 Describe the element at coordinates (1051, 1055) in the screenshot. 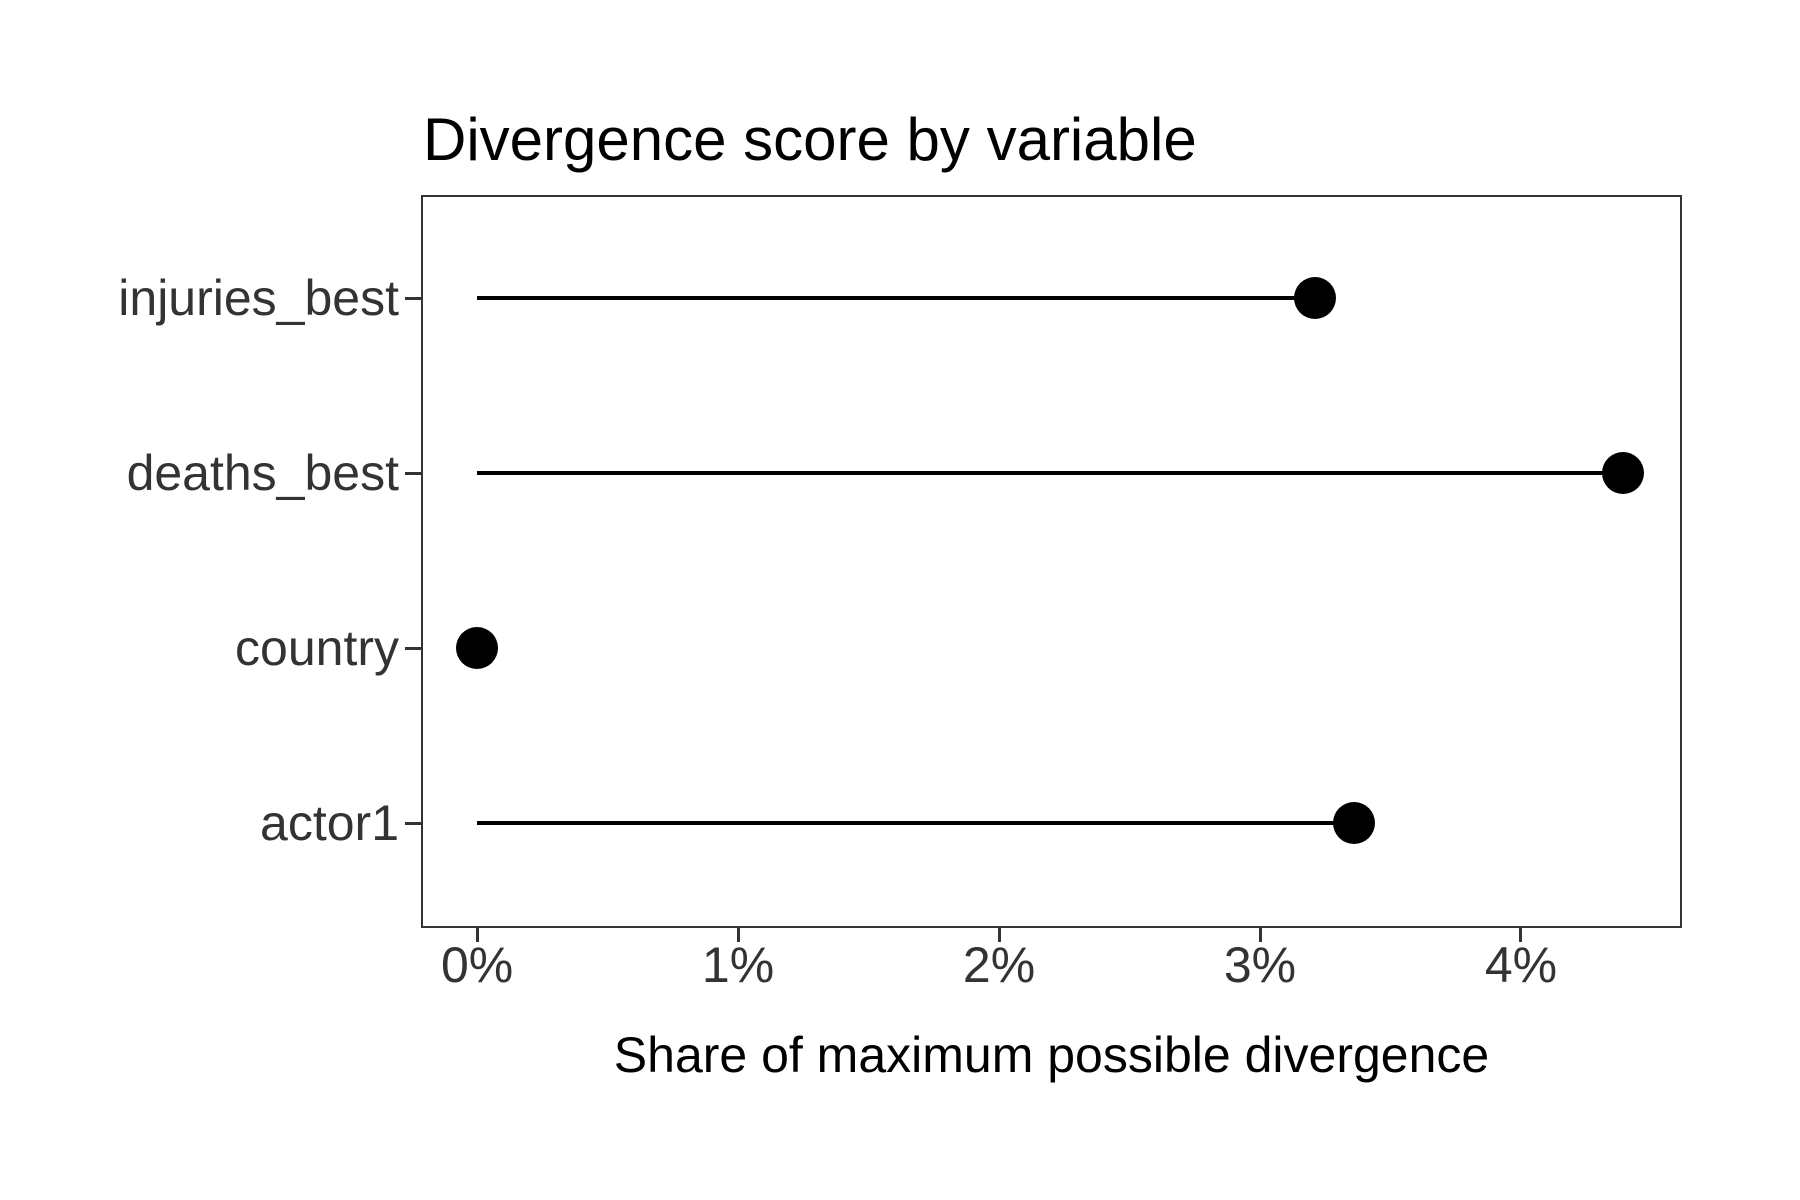

I see `x-axis-title: Share of maximum possible divergence` at that location.